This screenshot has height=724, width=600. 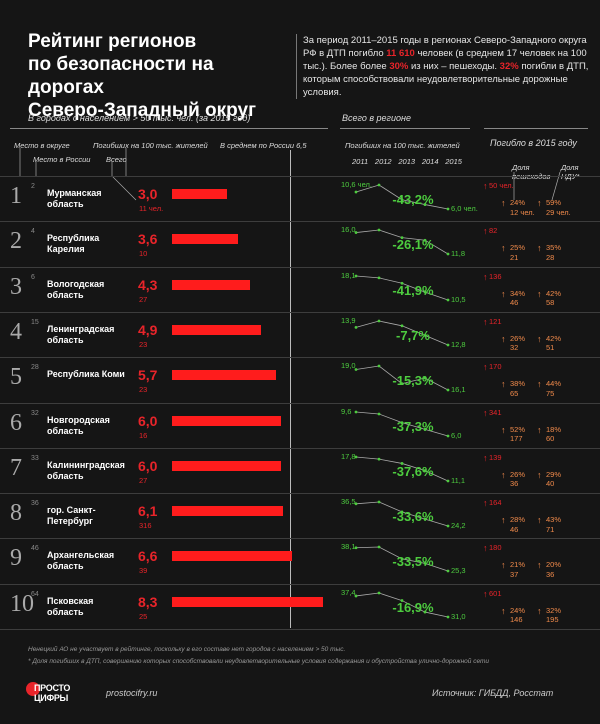 What do you see at coordinates (458, 571) in the screenshot?
I see `trend-end-value: 25,3` at bounding box center [458, 571].